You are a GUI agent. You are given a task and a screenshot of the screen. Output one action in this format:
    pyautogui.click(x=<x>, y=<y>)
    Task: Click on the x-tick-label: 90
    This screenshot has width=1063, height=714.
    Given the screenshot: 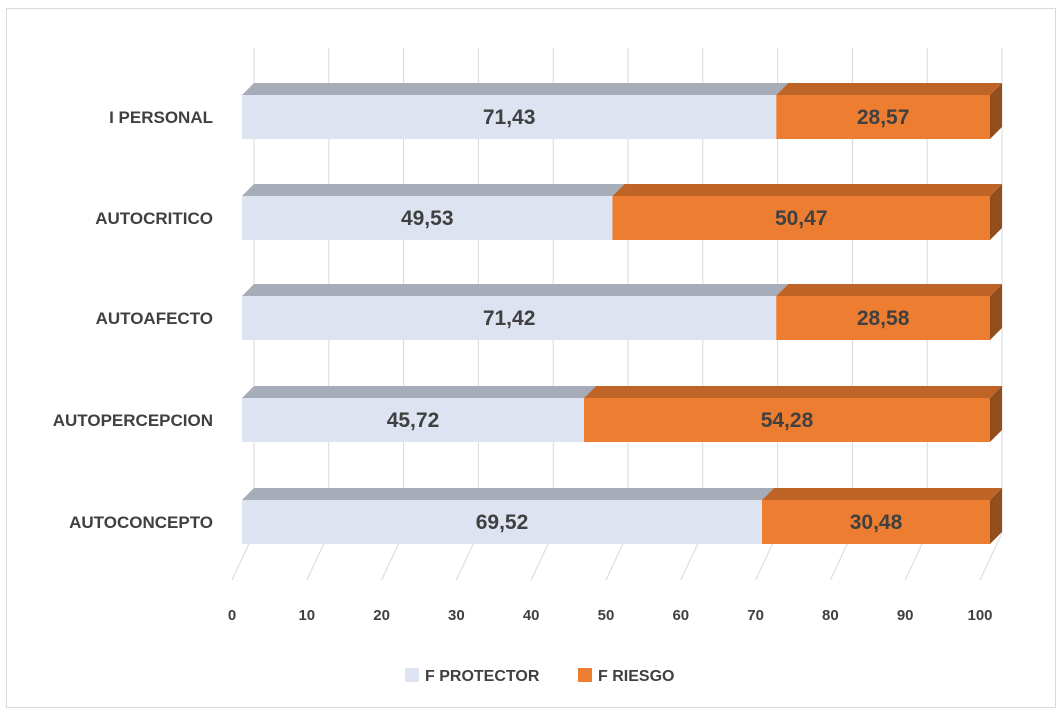 What is the action you would take?
    pyautogui.click(x=905, y=615)
    